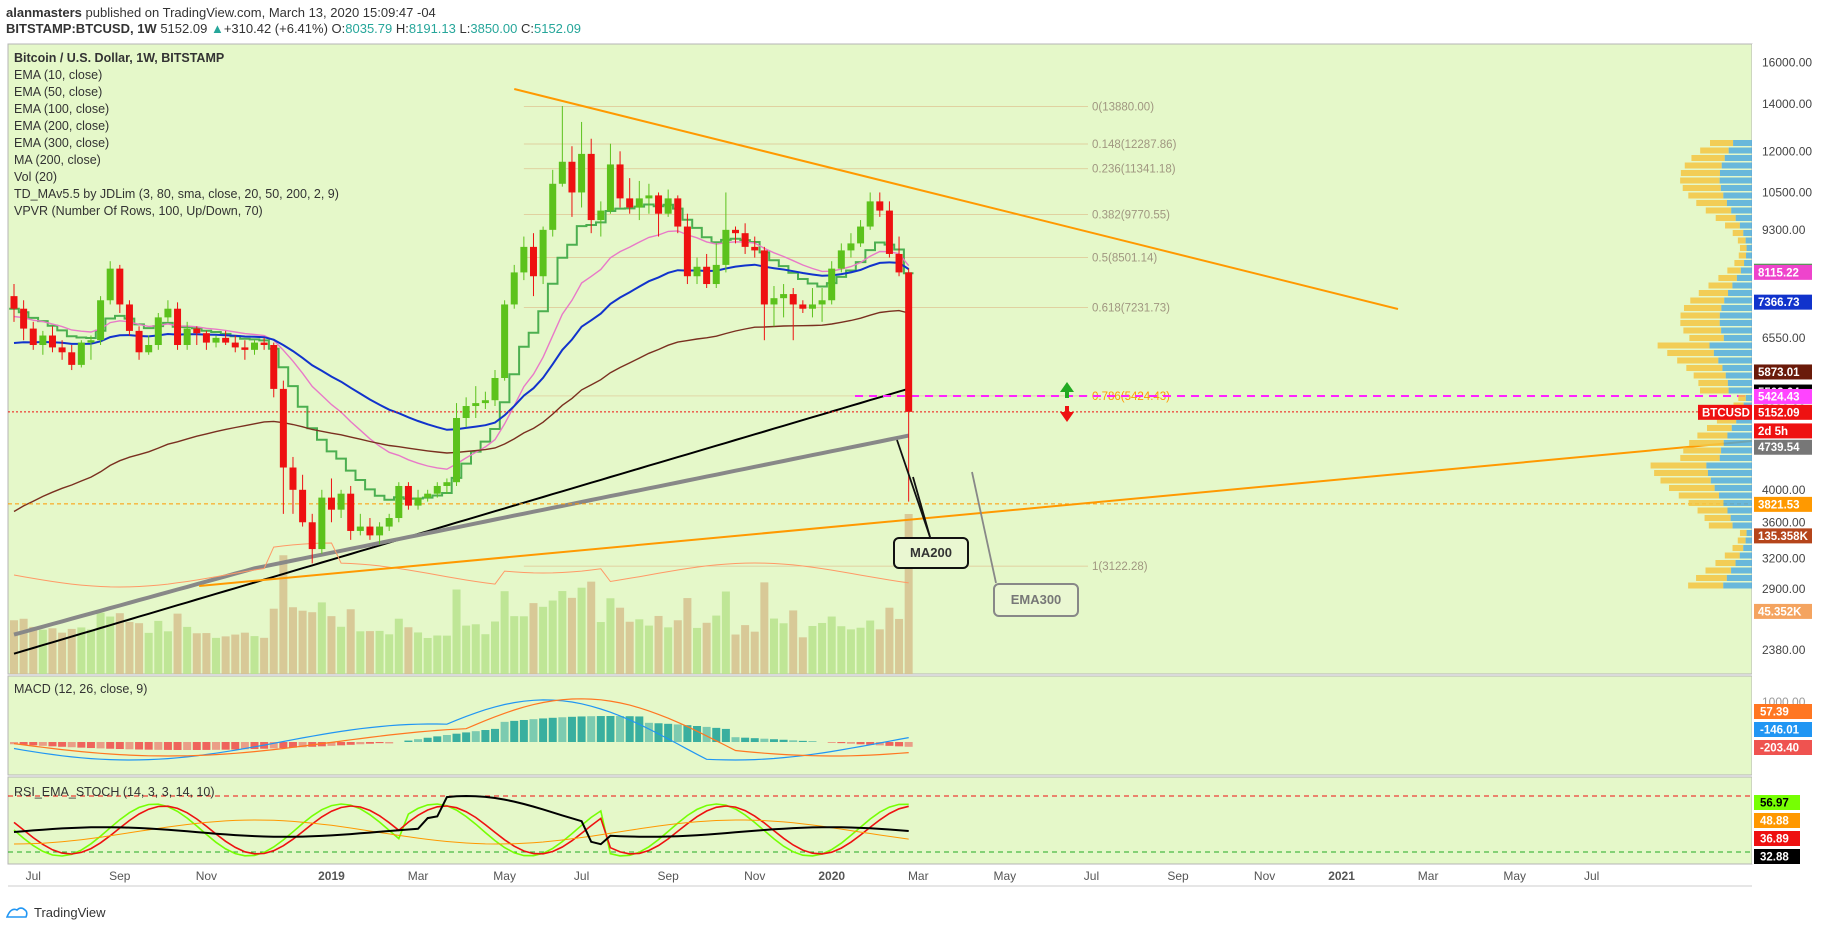  Describe the element at coordinates (880, 725) in the screenshot. I see `macd-pane` at that location.